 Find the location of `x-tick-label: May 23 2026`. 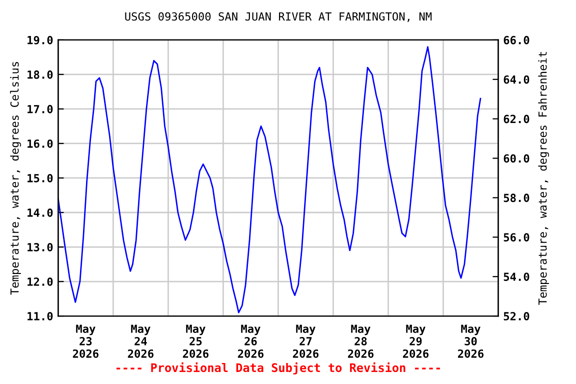

x-tick-label: May 23 2026 is located at coordinates (85, 341).